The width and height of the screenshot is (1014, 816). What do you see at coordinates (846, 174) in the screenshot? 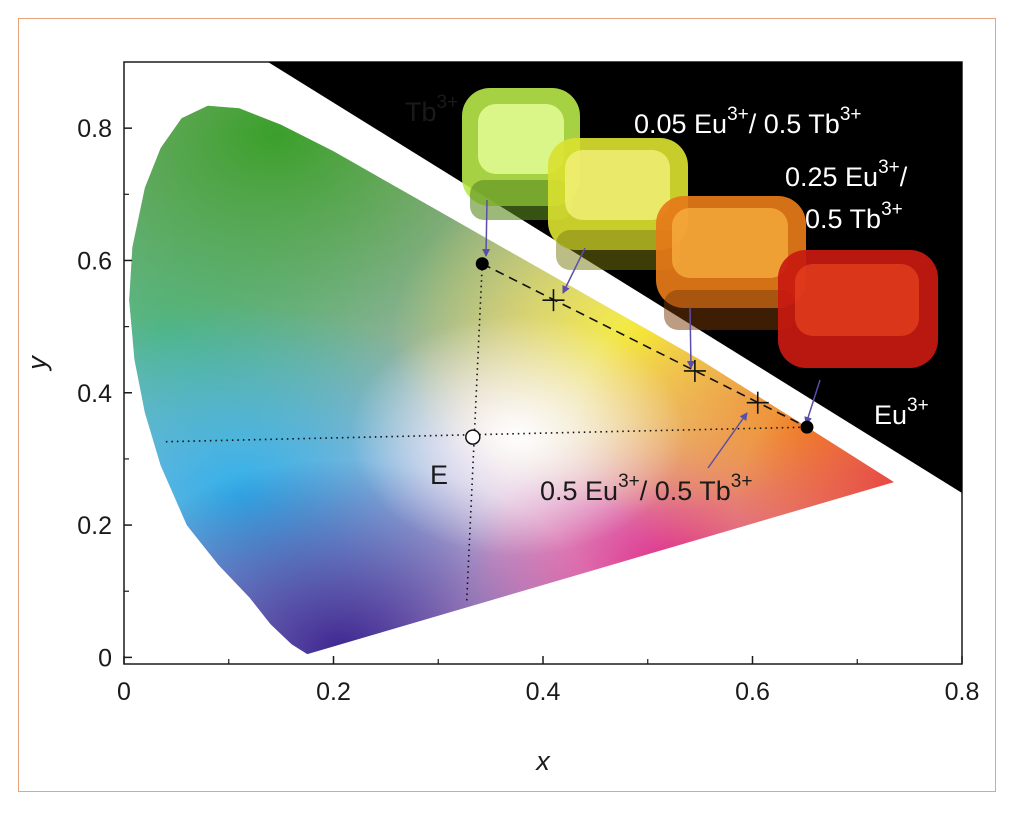
I see `label-025-line1: 0.25 Eu3+/` at bounding box center [846, 174].